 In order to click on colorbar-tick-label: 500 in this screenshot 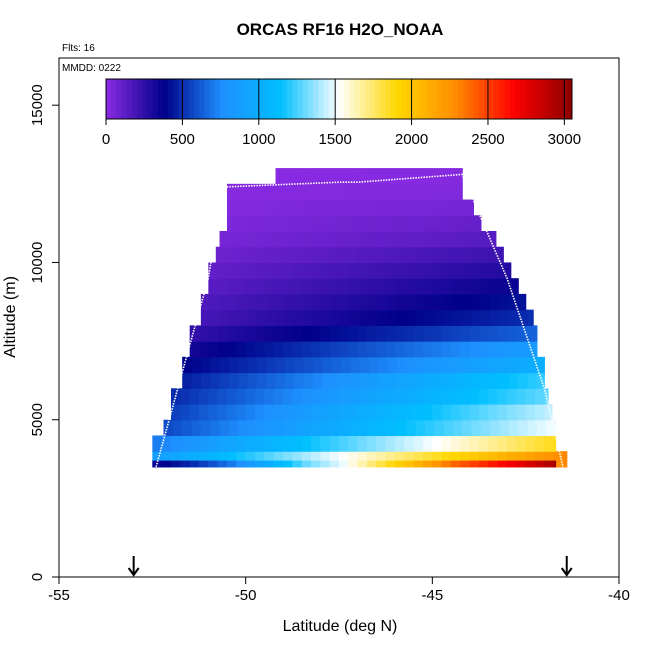, I will do `click(182, 139)`.